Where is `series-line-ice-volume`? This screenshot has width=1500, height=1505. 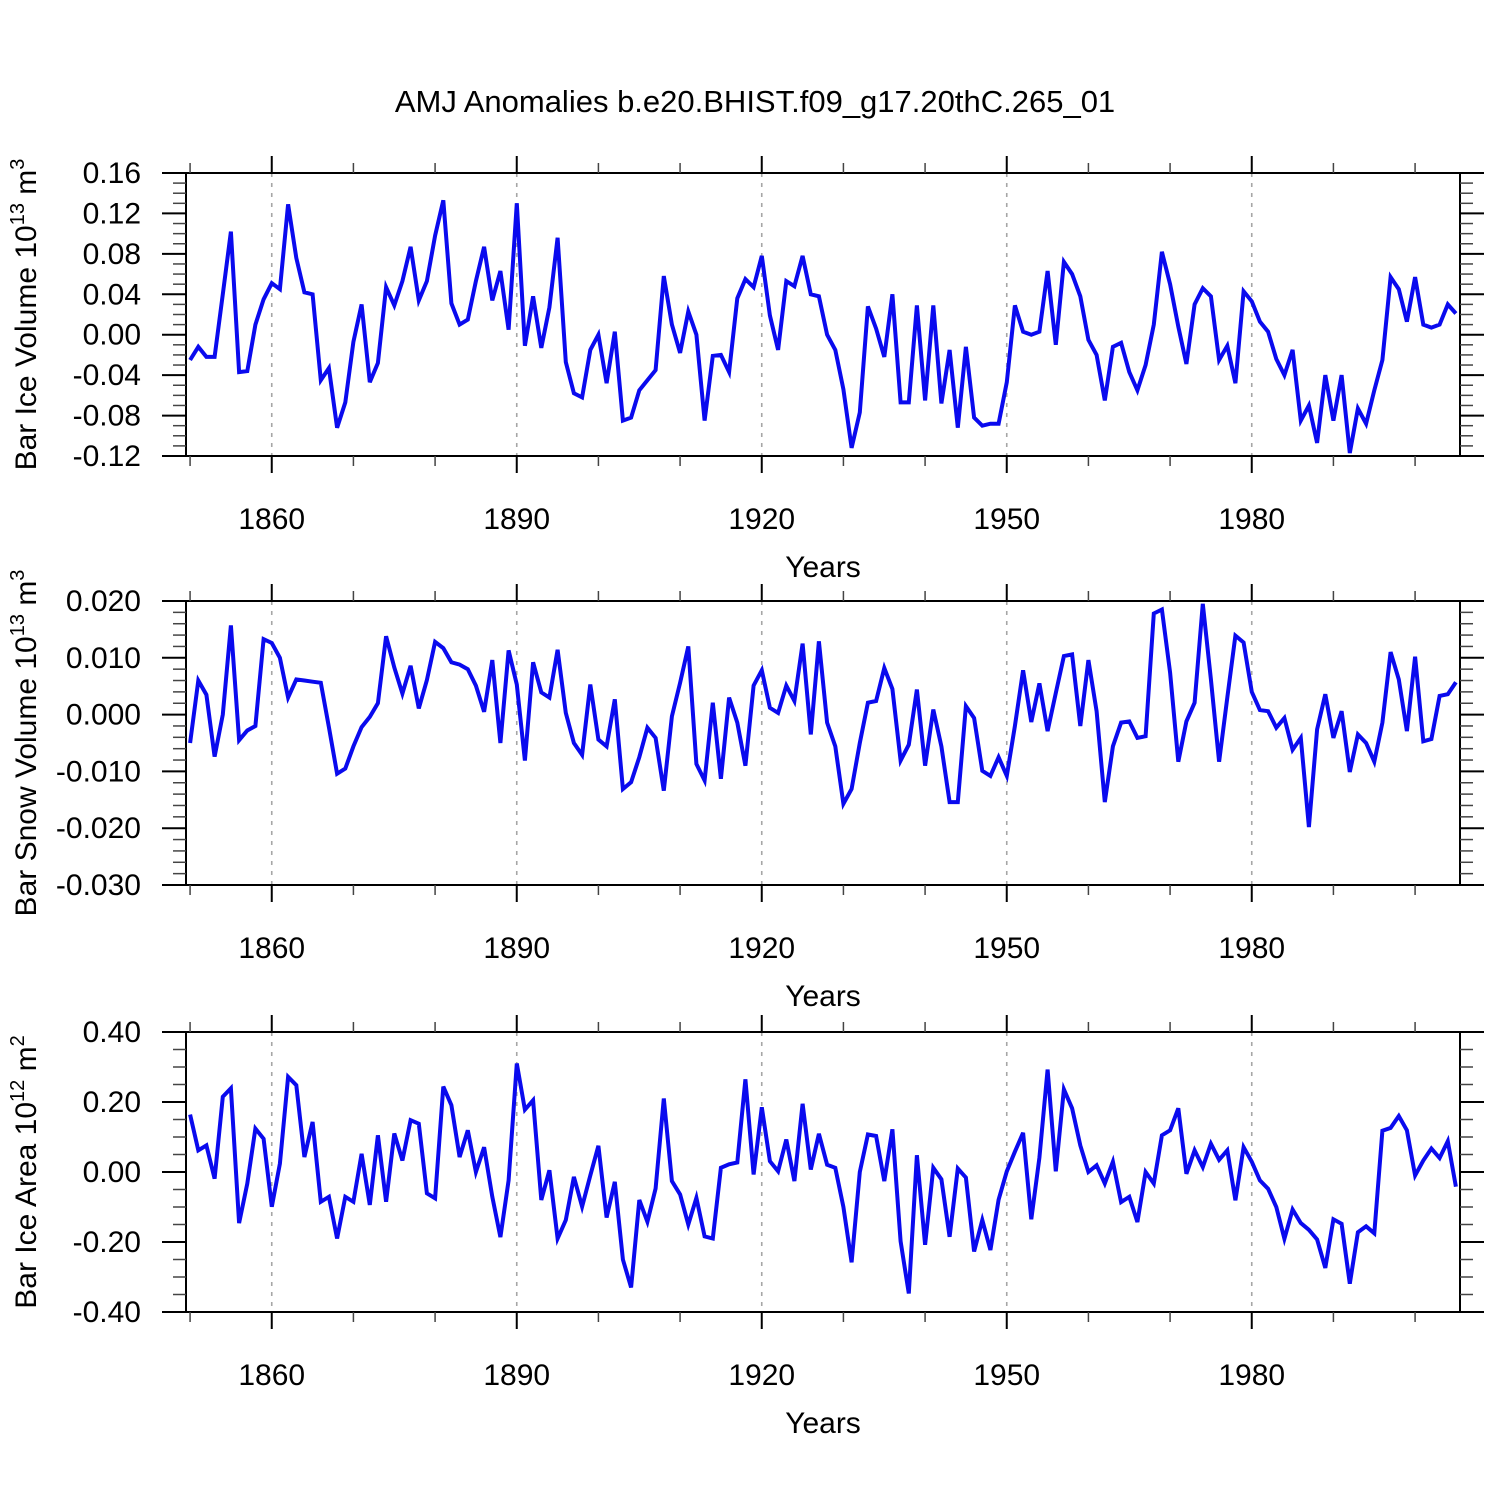 series-line-ice-volume is located at coordinates (823, 326).